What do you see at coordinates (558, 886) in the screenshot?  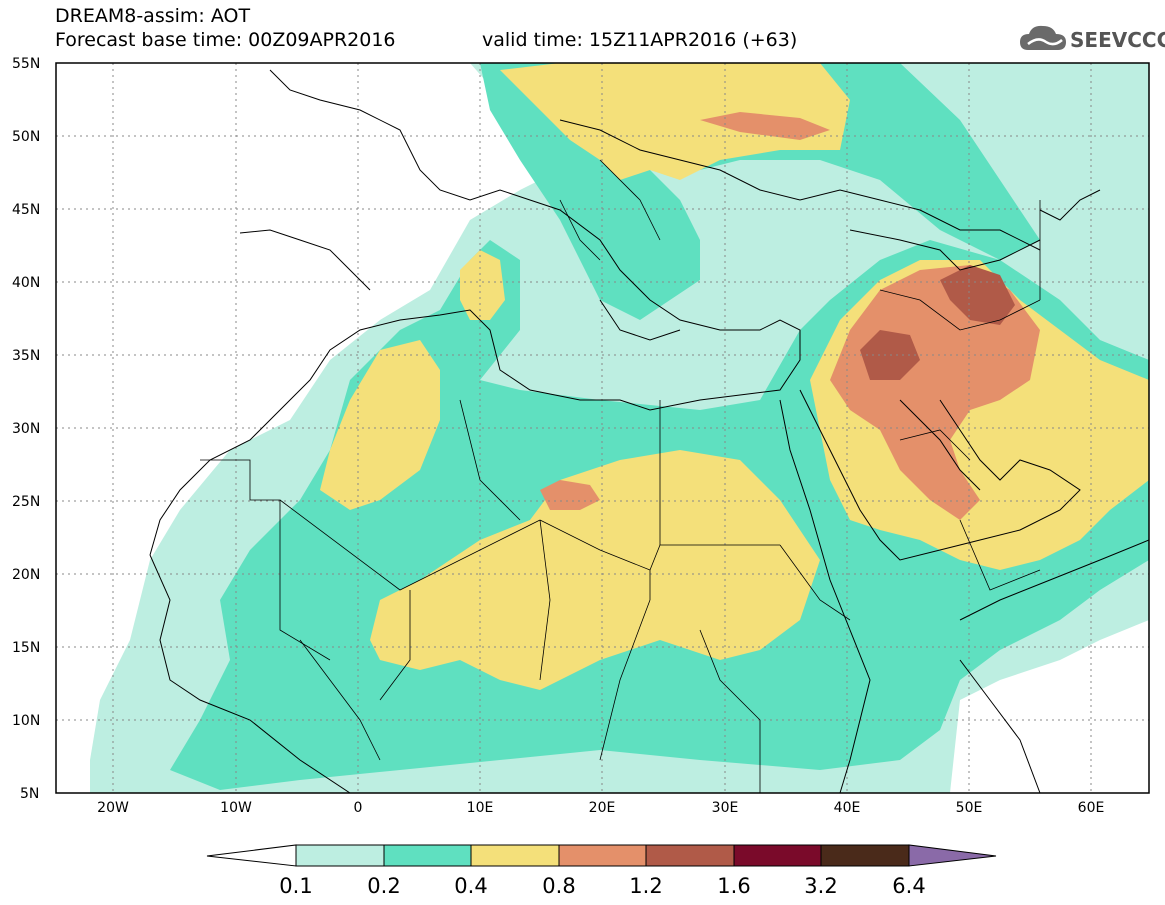 I see `colorbar-label: 0.8` at bounding box center [558, 886].